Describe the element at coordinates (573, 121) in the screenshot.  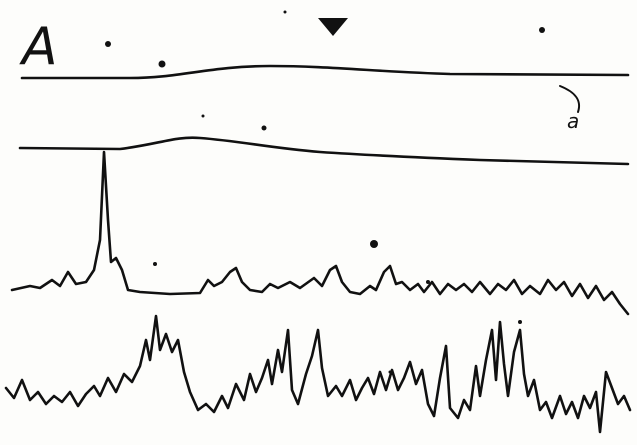
I see `trace-label: a` at that location.